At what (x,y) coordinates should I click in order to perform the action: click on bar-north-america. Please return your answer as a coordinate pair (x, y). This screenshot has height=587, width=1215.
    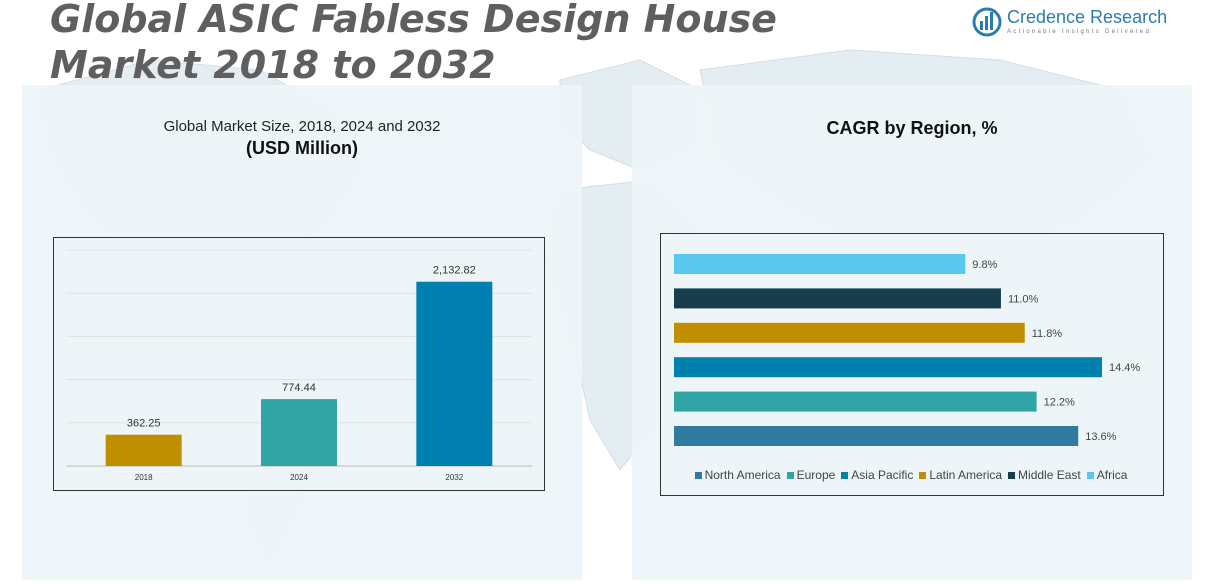
    Looking at the image, I should click on (876, 436).